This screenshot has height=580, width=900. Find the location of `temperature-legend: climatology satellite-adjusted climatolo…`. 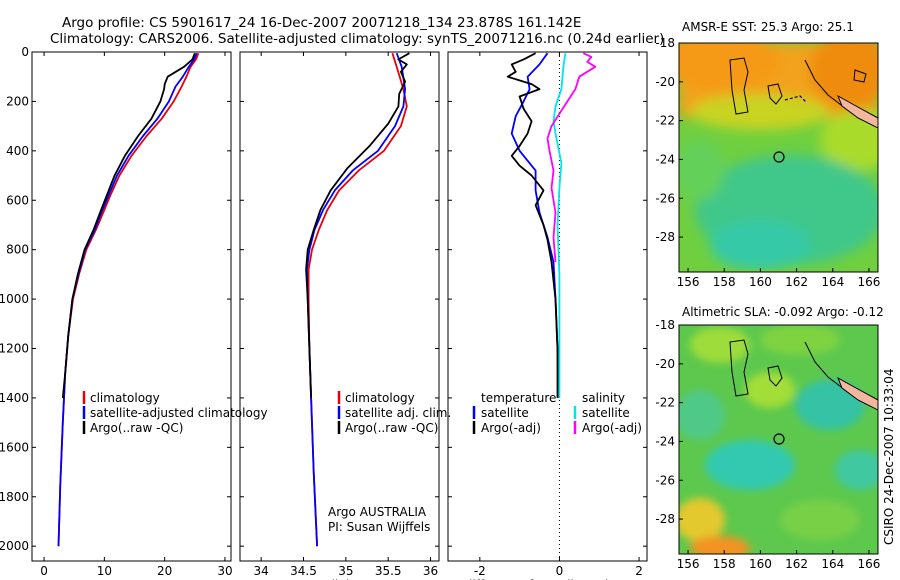

temperature-legend: climatology satellite-adjusted climatolo… is located at coordinates (175, 413).